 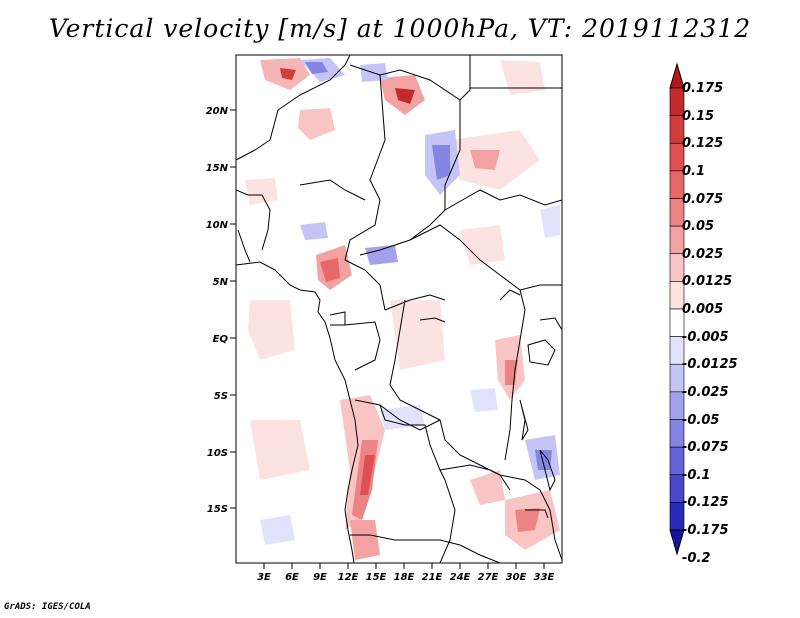 I want to click on colorbar-label: 0.0125, so click(x=707, y=282).